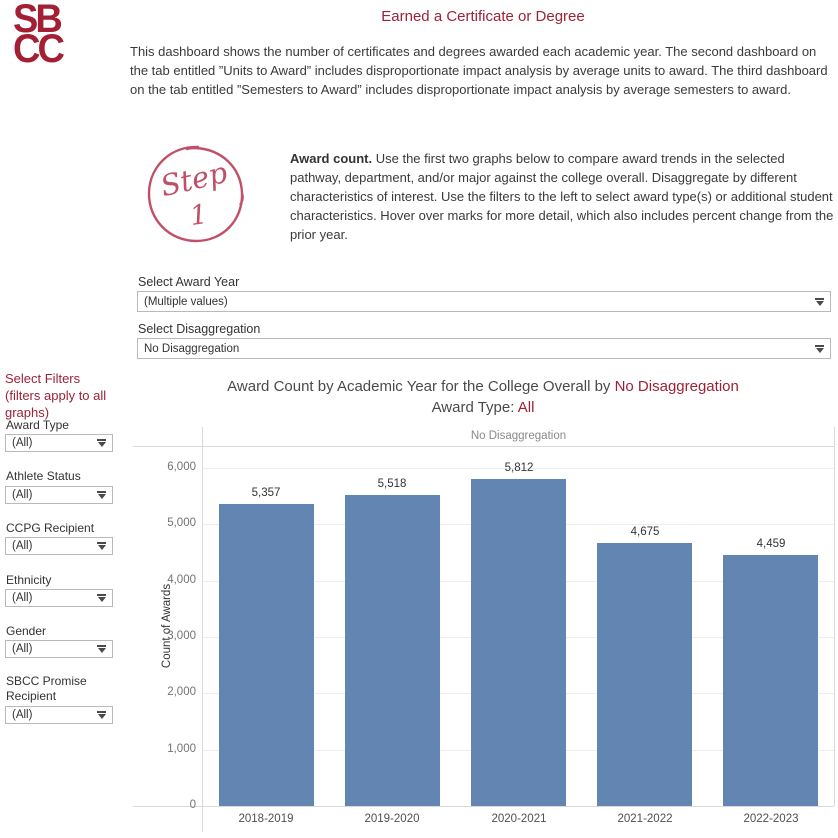 The height and width of the screenshot is (838, 838). Describe the element at coordinates (198, 215) in the screenshot. I see `step-number: 1` at that location.